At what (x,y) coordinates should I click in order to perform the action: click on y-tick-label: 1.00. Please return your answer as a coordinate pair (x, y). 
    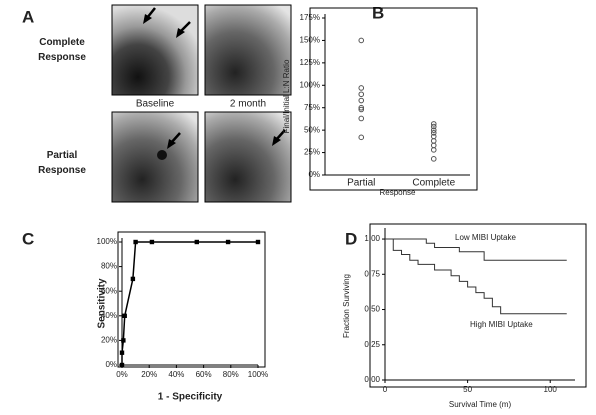
    Looking at the image, I should click on (372, 238).